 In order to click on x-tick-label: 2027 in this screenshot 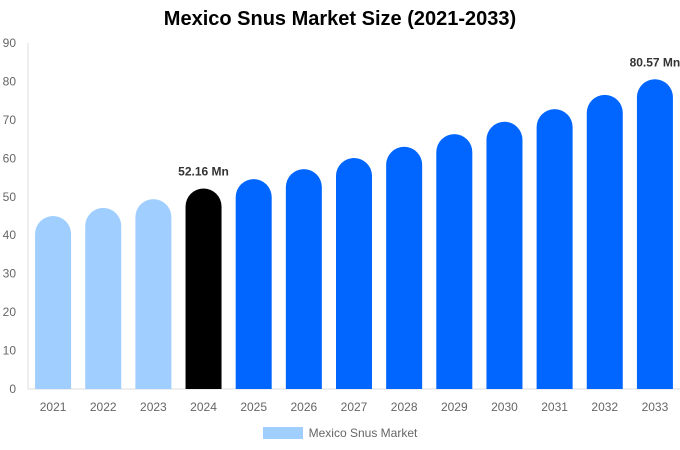, I will do `click(354, 407)`.